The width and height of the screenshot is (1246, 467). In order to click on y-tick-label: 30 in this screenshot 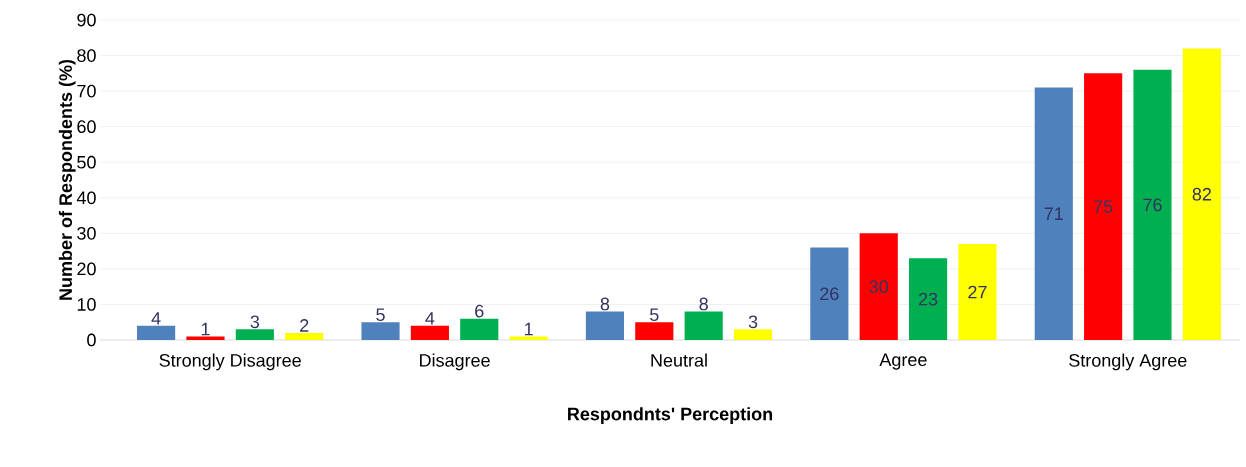, I will do `click(86, 233)`.